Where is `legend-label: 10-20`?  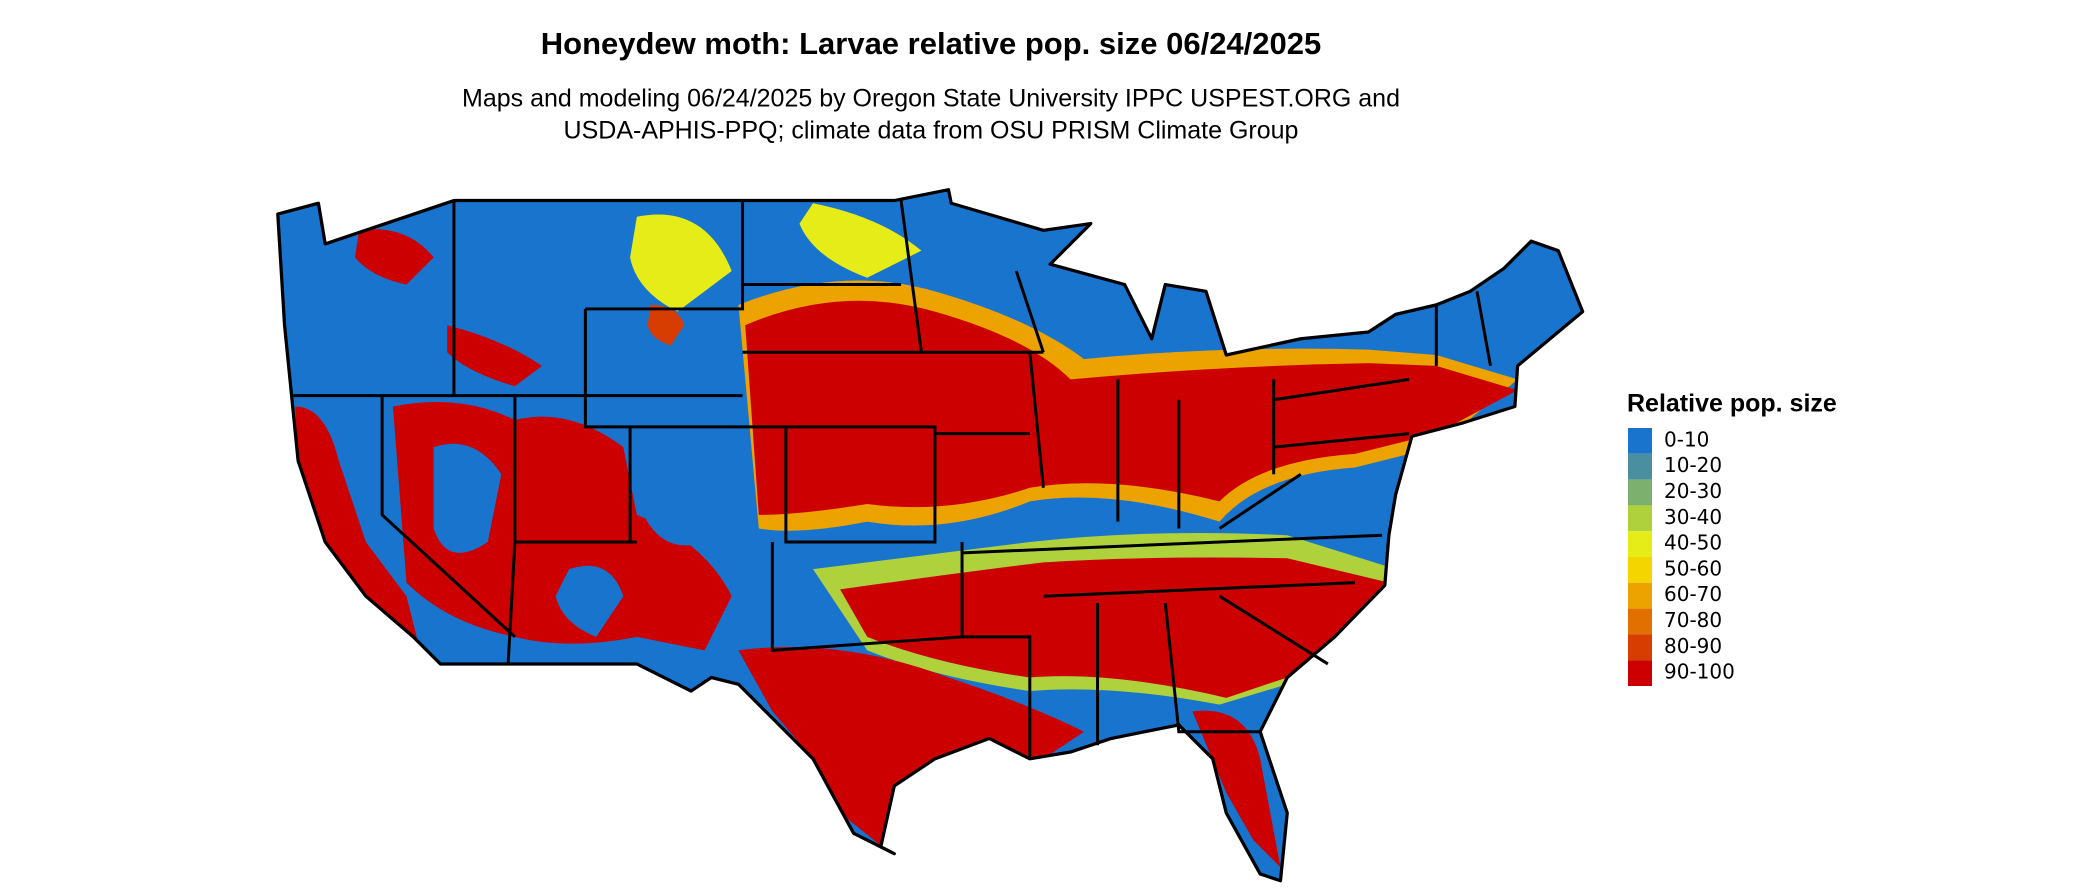
legend-label: 10-20 is located at coordinates (1693, 465).